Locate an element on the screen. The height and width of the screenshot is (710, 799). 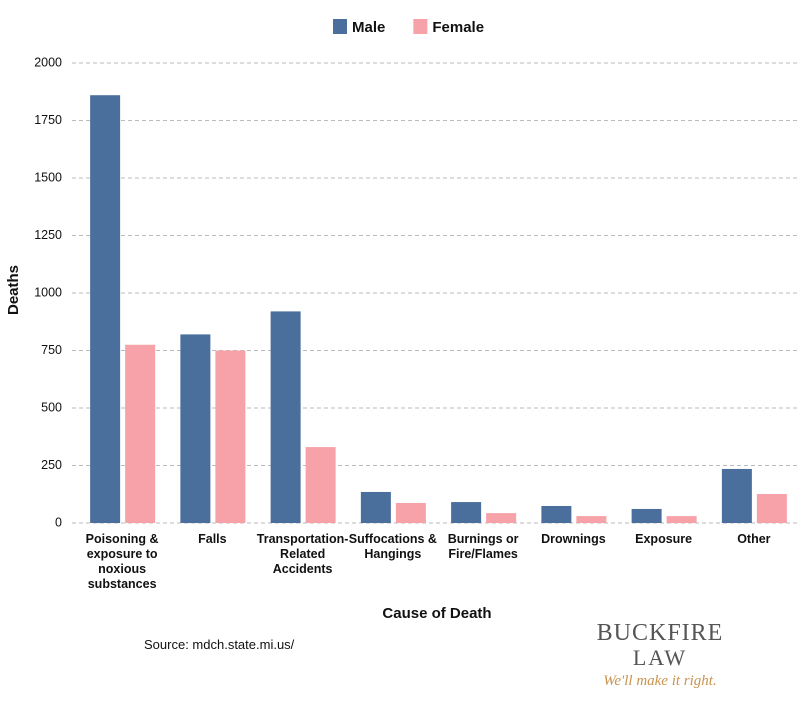
y-tick-label: 250 is located at coordinates (51, 465).